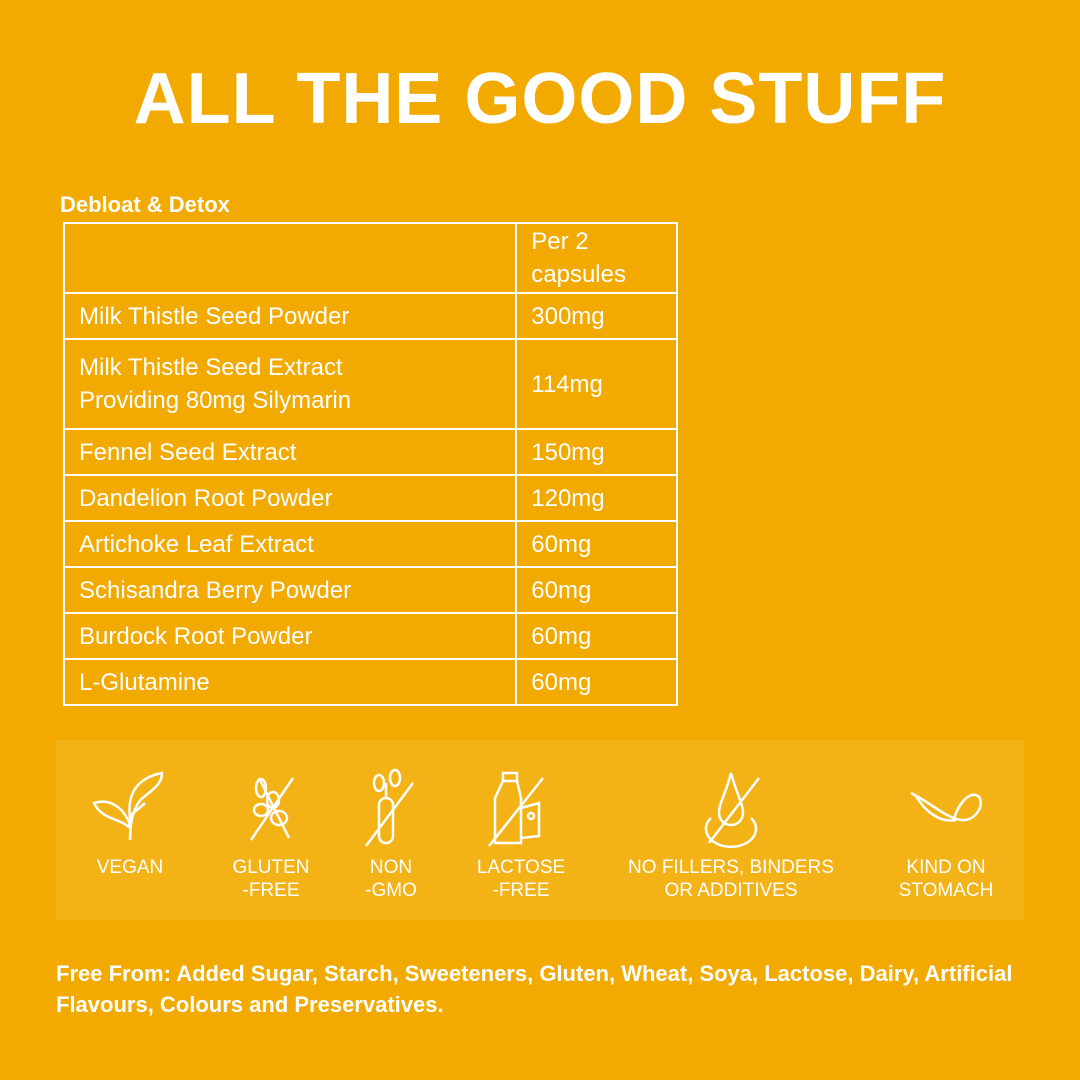 The image size is (1080, 1080). I want to click on badge-gluten-free: GLUTEN -FREE, so click(271, 821).